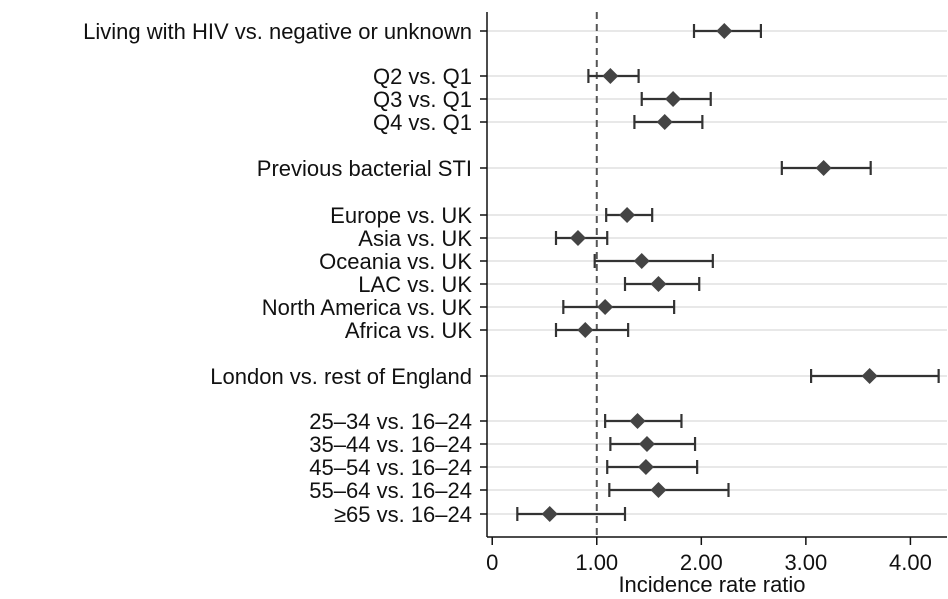 This screenshot has height=599, width=948. I want to click on x-tick-label-2: 2.00, so click(701, 562).